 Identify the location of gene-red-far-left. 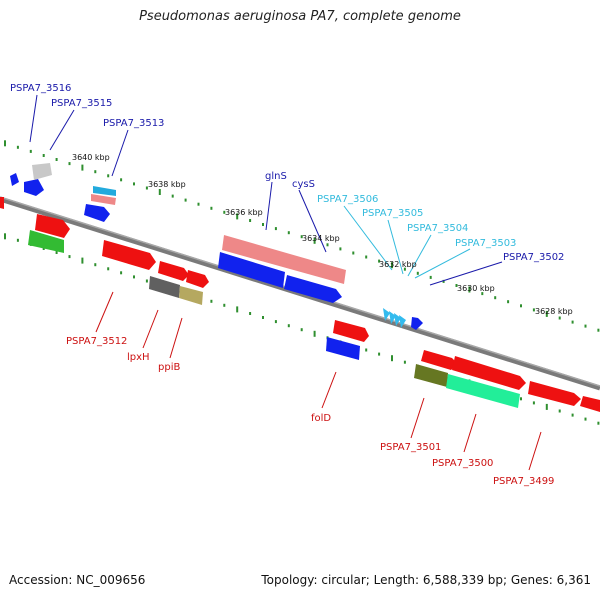
(2, 203).